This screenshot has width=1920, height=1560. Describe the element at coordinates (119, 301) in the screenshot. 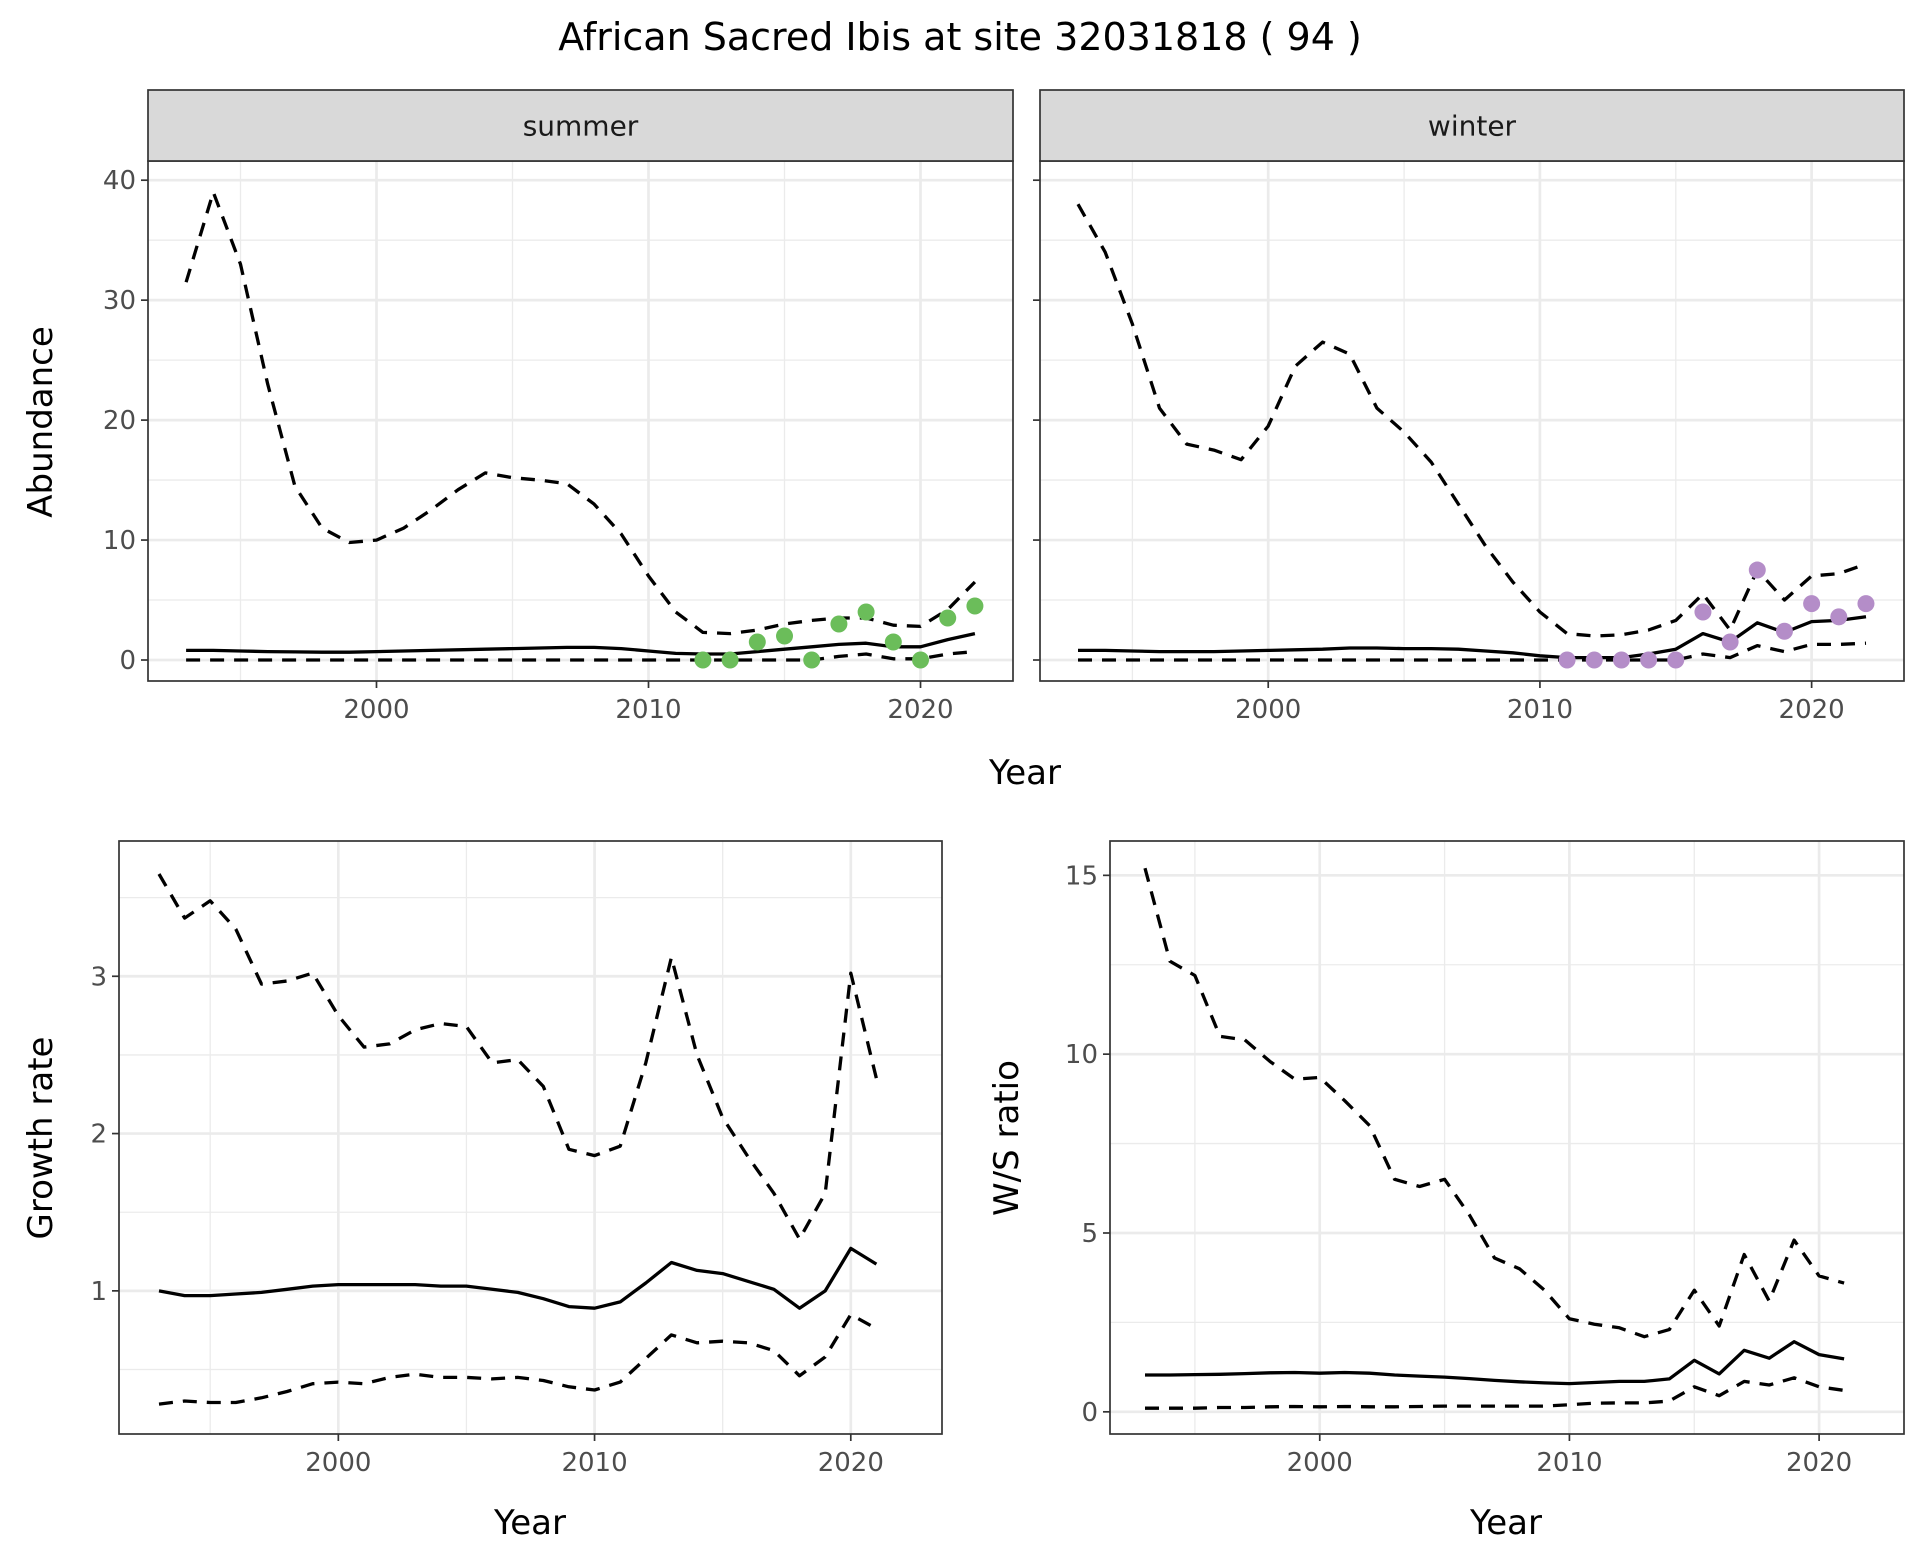

I see `y-tick-label: 30` at that location.